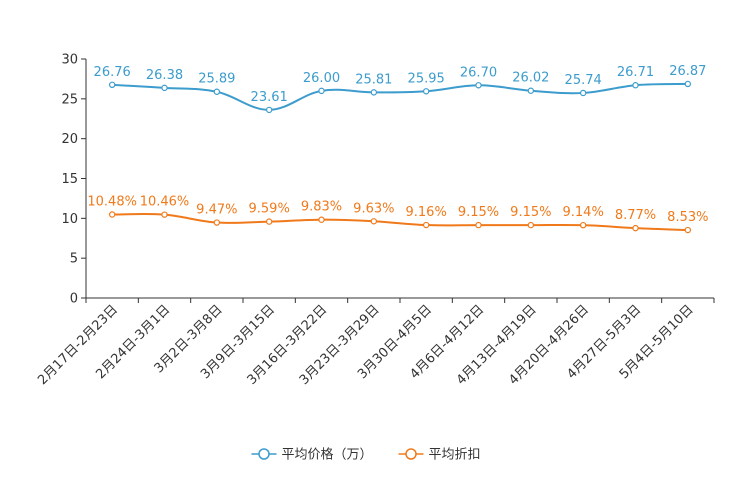 The width and height of the screenshot is (744, 496). I want to click on data-label: 10.48%, so click(112, 202).